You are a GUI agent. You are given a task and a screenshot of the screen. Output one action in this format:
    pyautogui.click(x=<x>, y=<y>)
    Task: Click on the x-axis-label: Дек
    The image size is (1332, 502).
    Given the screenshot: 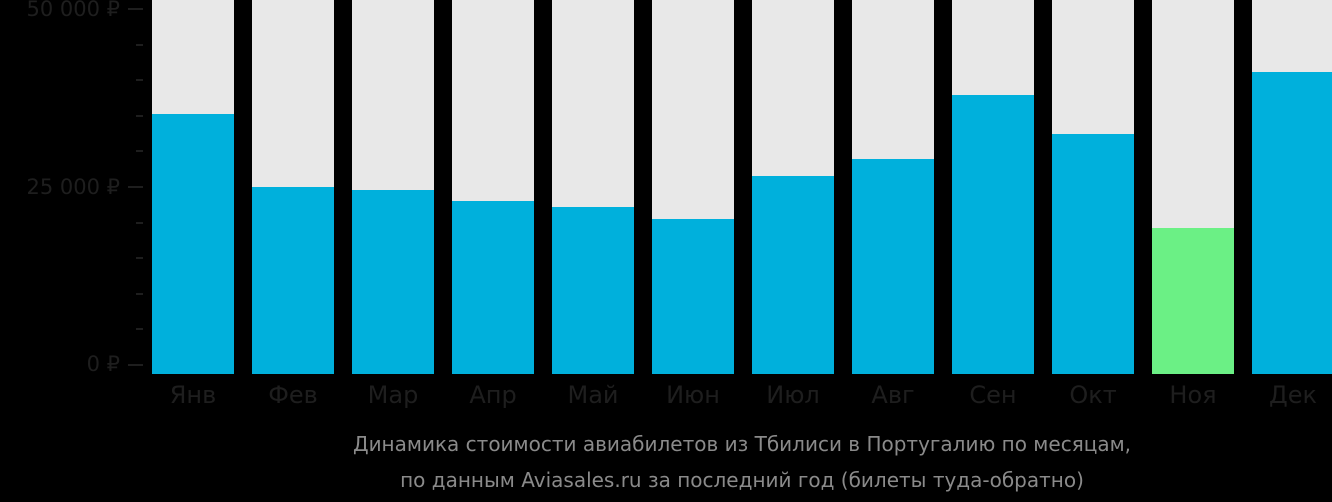 What is the action you would take?
    pyautogui.click(x=1292, y=395)
    